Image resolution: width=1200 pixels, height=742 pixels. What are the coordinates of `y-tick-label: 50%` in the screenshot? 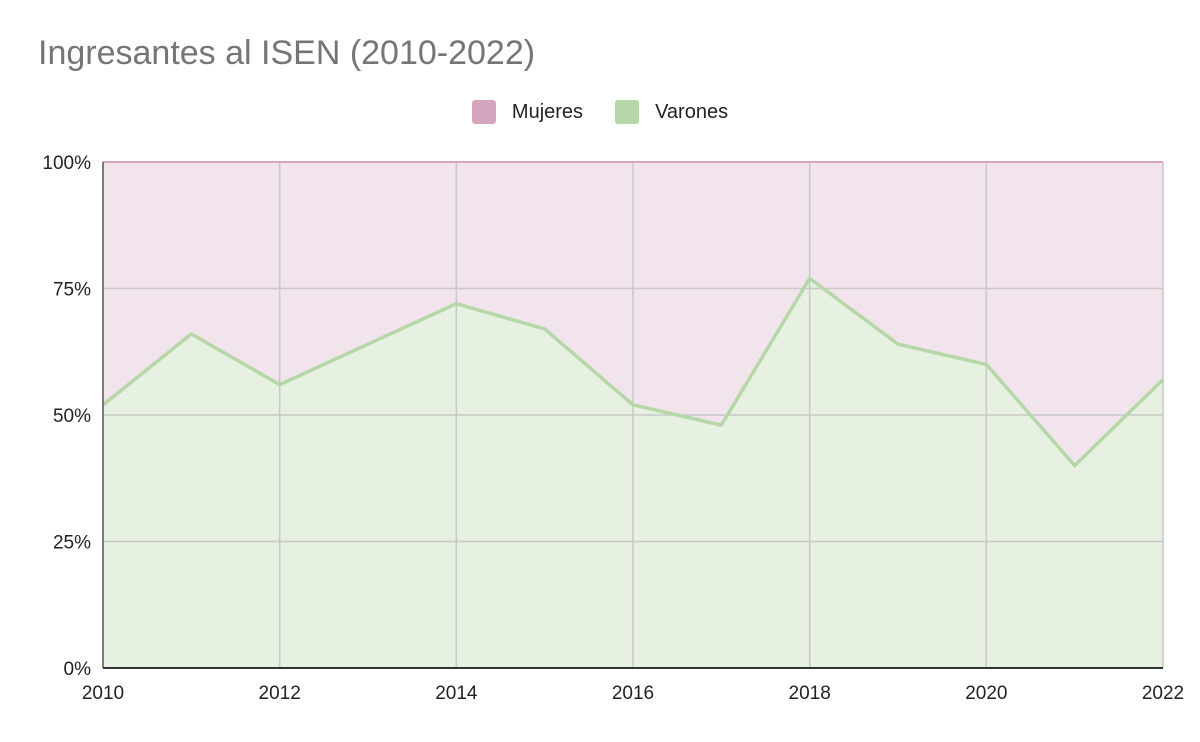 It's located at (72, 416).